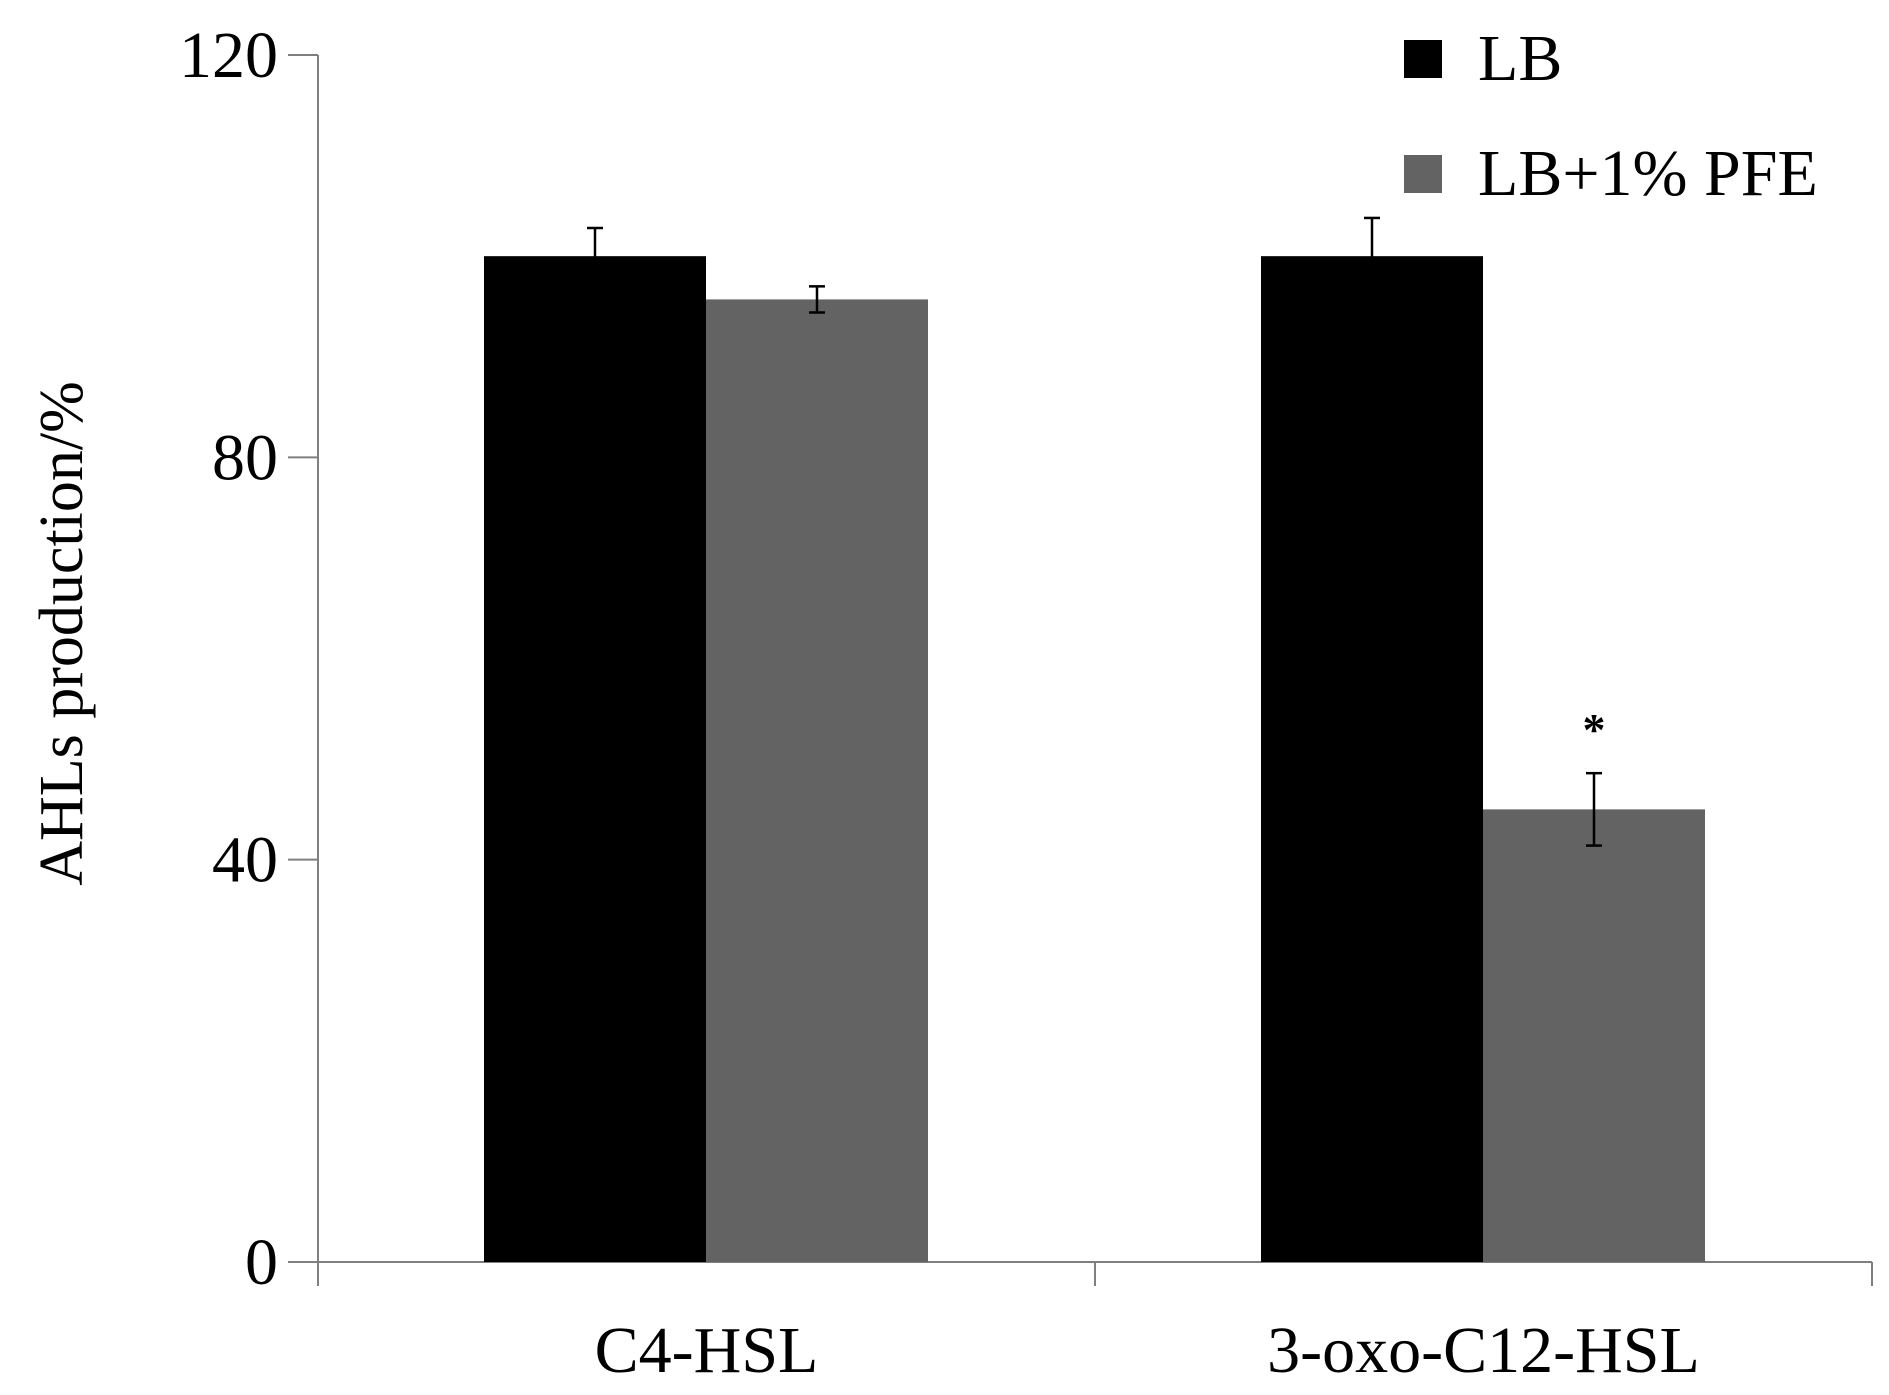 The width and height of the screenshot is (1889, 1395). I want to click on legend: LB LB+1% PFE, so click(1611, 116).